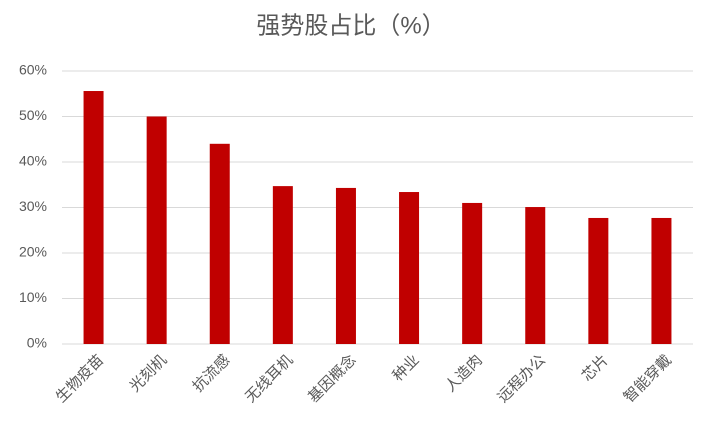 The image size is (702, 432). Describe the element at coordinates (269, 379) in the screenshot. I see `x-tick-label: 无线耳机` at that location.